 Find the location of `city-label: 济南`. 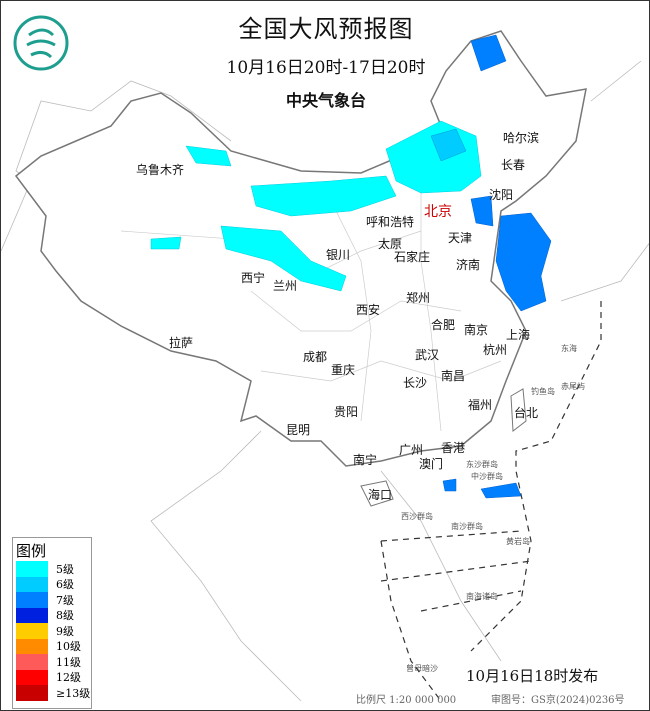

city-label: 济南 is located at coordinates (468, 265).